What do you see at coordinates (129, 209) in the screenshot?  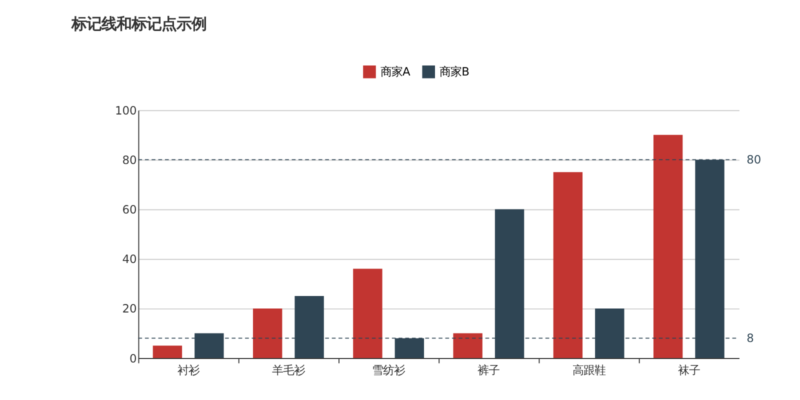 I see `y-tick-label: 60` at bounding box center [129, 209].